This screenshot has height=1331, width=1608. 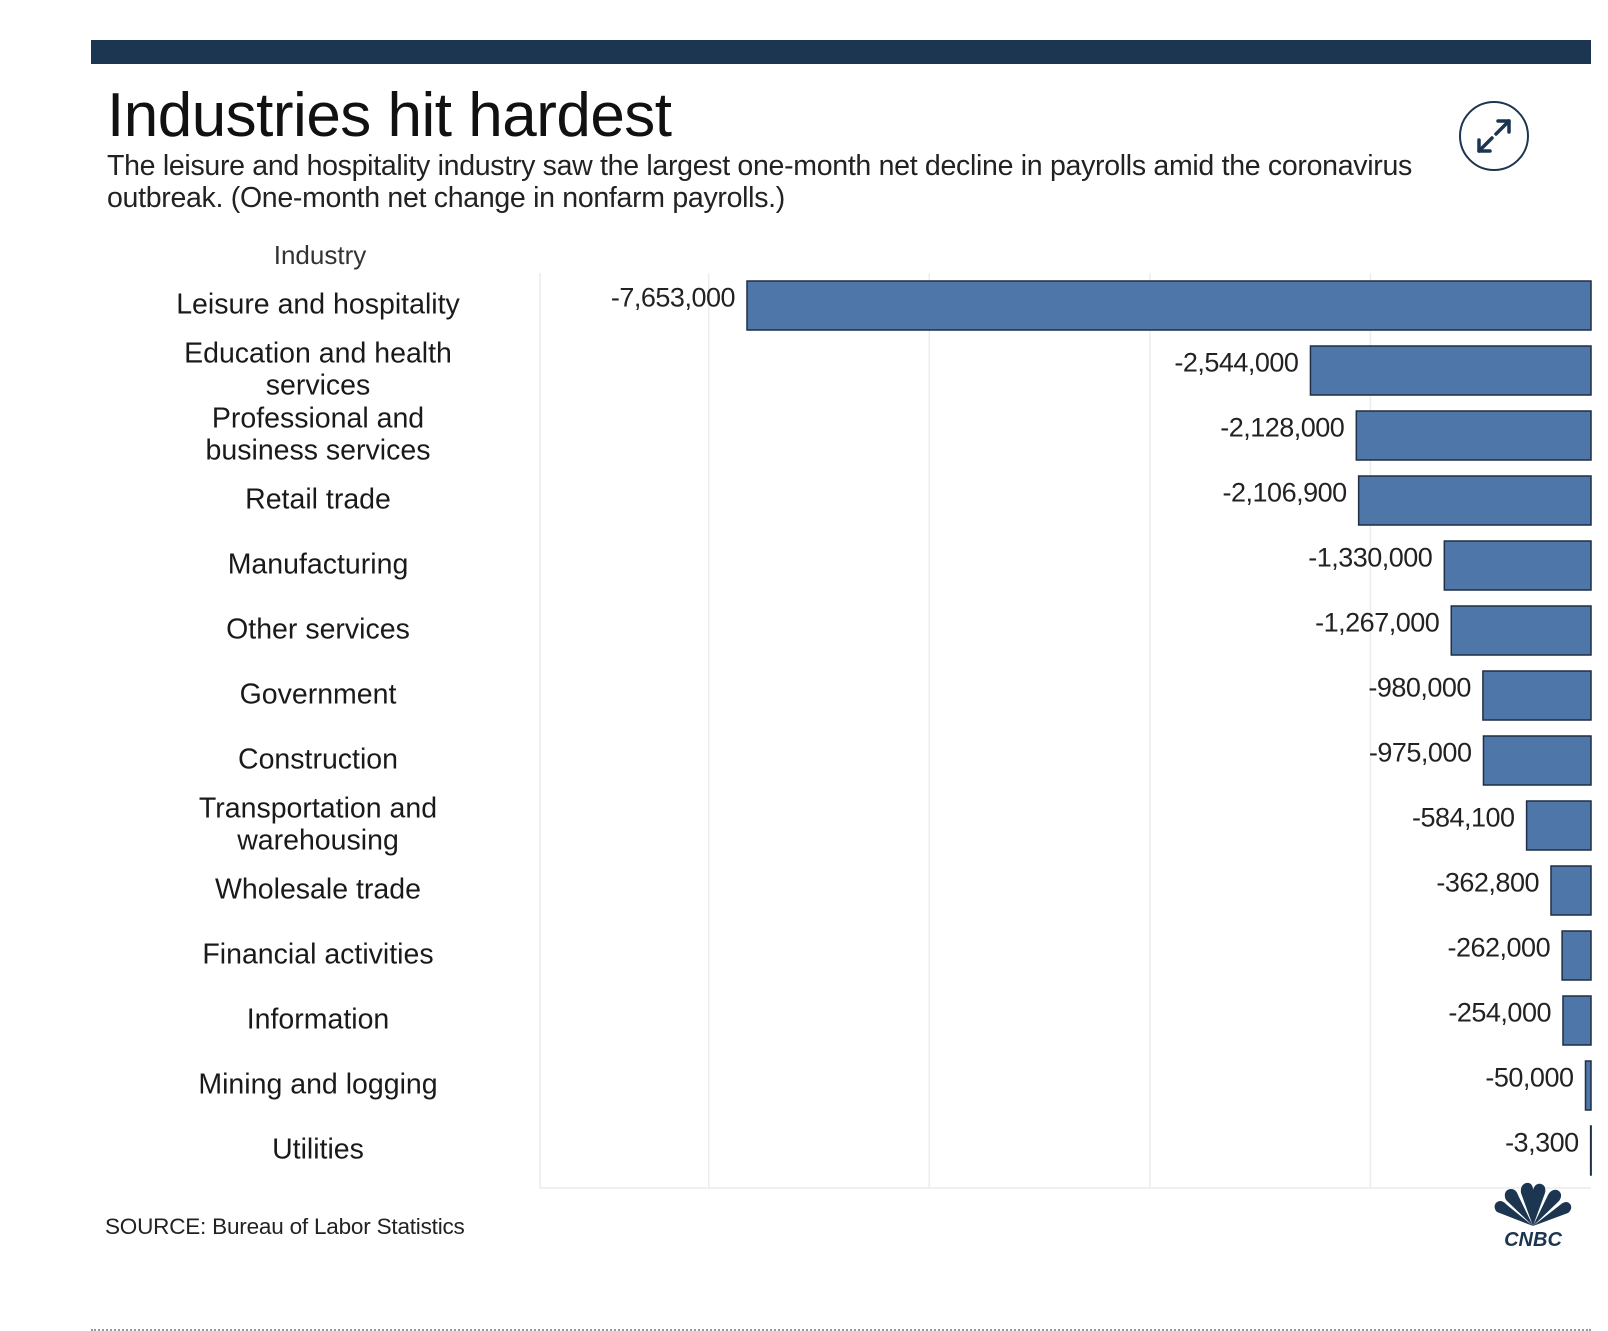 I want to click on category-label: Retail trade, so click(x=318, y=499).